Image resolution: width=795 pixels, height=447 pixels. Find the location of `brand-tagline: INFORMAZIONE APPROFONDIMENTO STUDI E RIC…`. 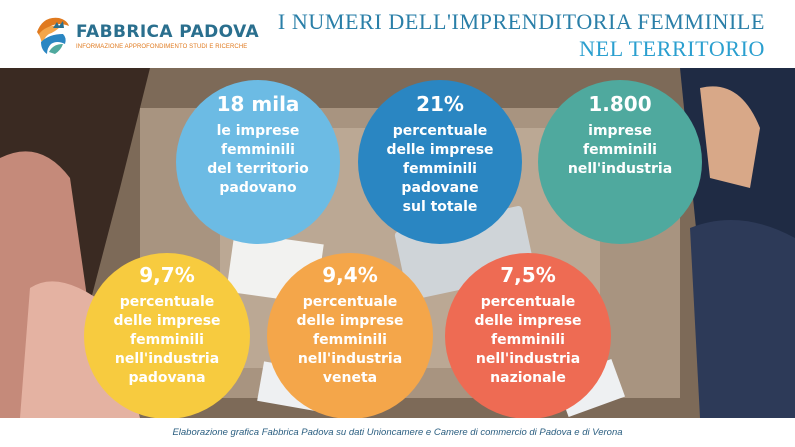

brand-tagline: INFORMAZIONE APPROFONDIMENTO STUDI E RIC… is located at coordinates (162, 47).